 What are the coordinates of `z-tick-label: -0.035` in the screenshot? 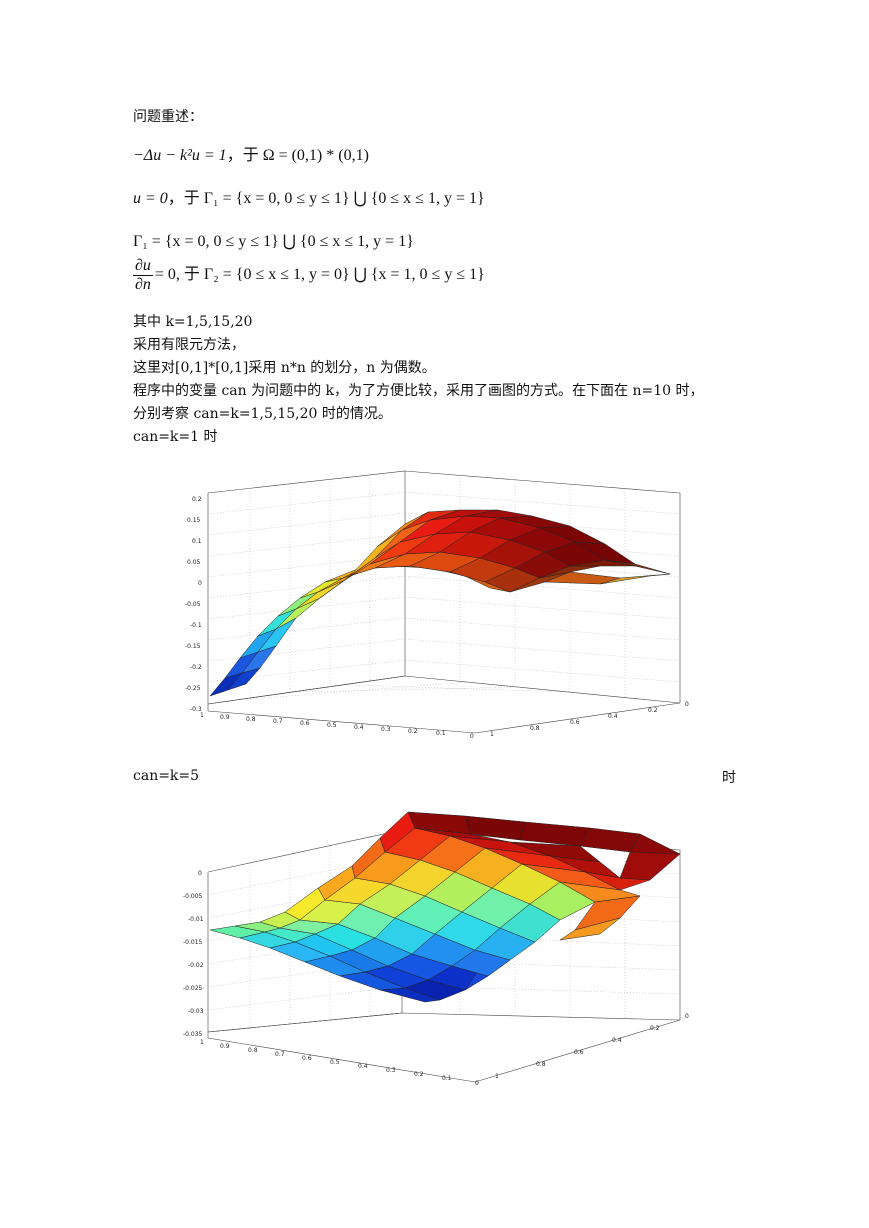 It's located at (193, 1034).